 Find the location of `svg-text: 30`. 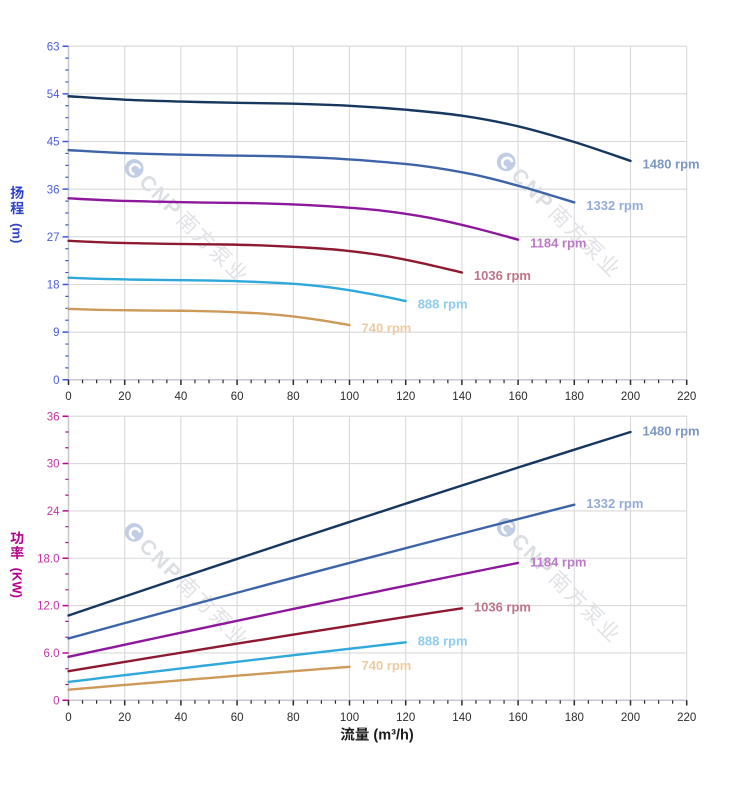

svg-text: 30 is located at coordinates (53, 465).